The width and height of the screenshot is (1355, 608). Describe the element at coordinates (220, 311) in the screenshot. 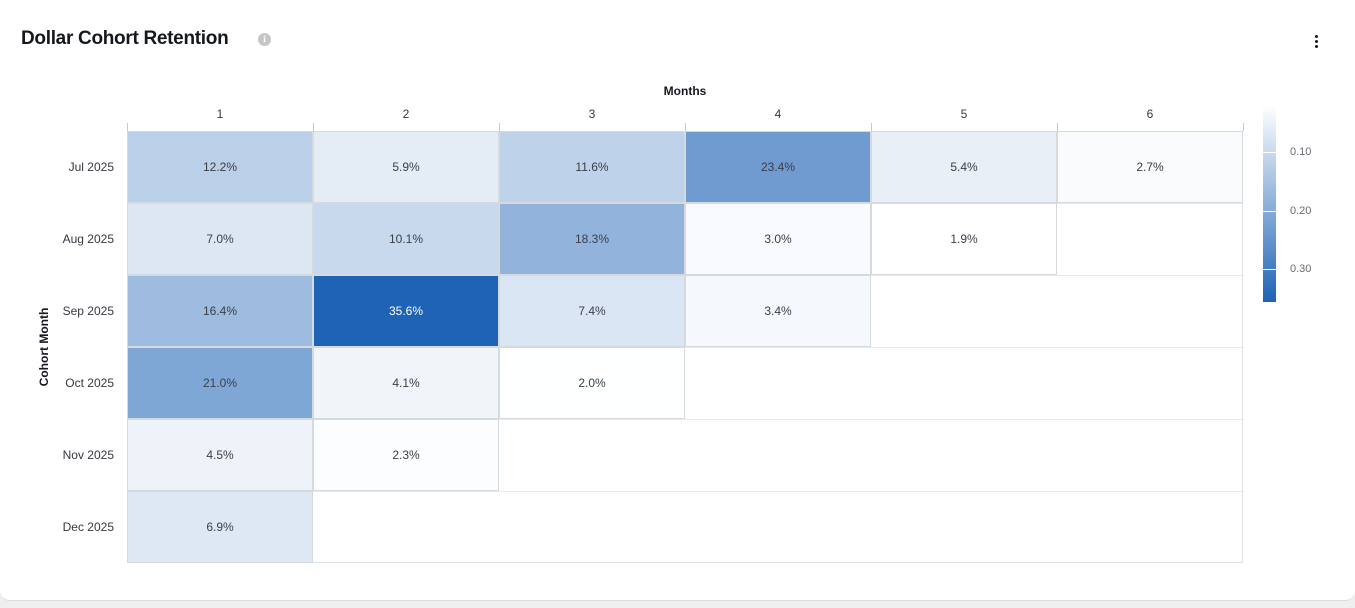

I see `heatmap-cell-sep-2025-m1: 16.4%` at that location.